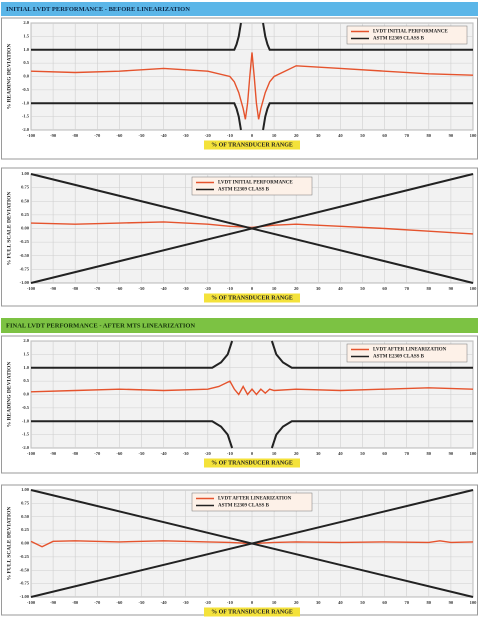 The image size is (479, 622). I want to click on section-header-bar, so click(239, 9).